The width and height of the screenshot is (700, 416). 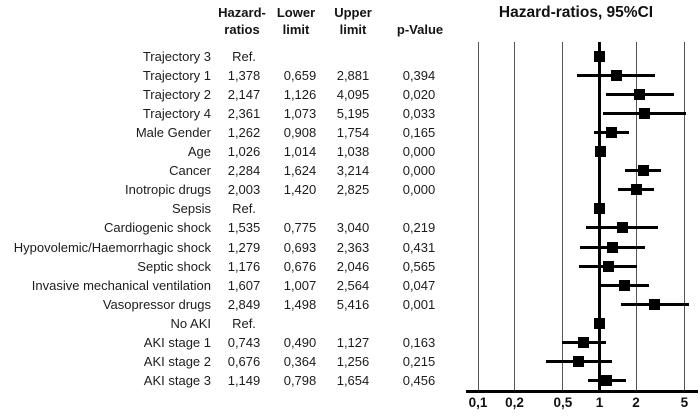 I want to click on p-value: 0,033, so click(x=419, y=113).